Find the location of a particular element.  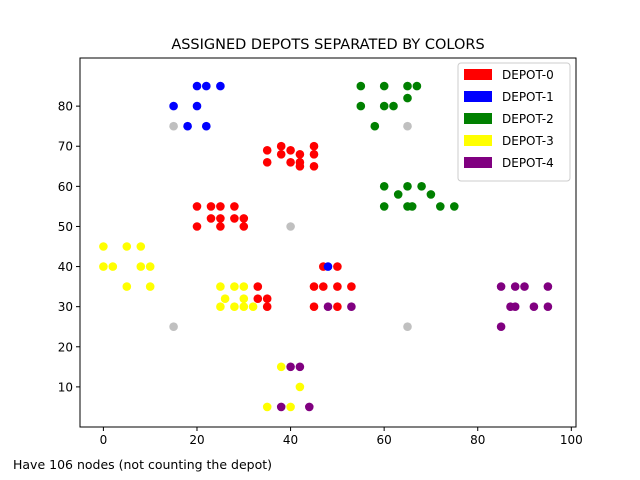

legend-label: DEPOT-4 is located at coordinates (528, 163).